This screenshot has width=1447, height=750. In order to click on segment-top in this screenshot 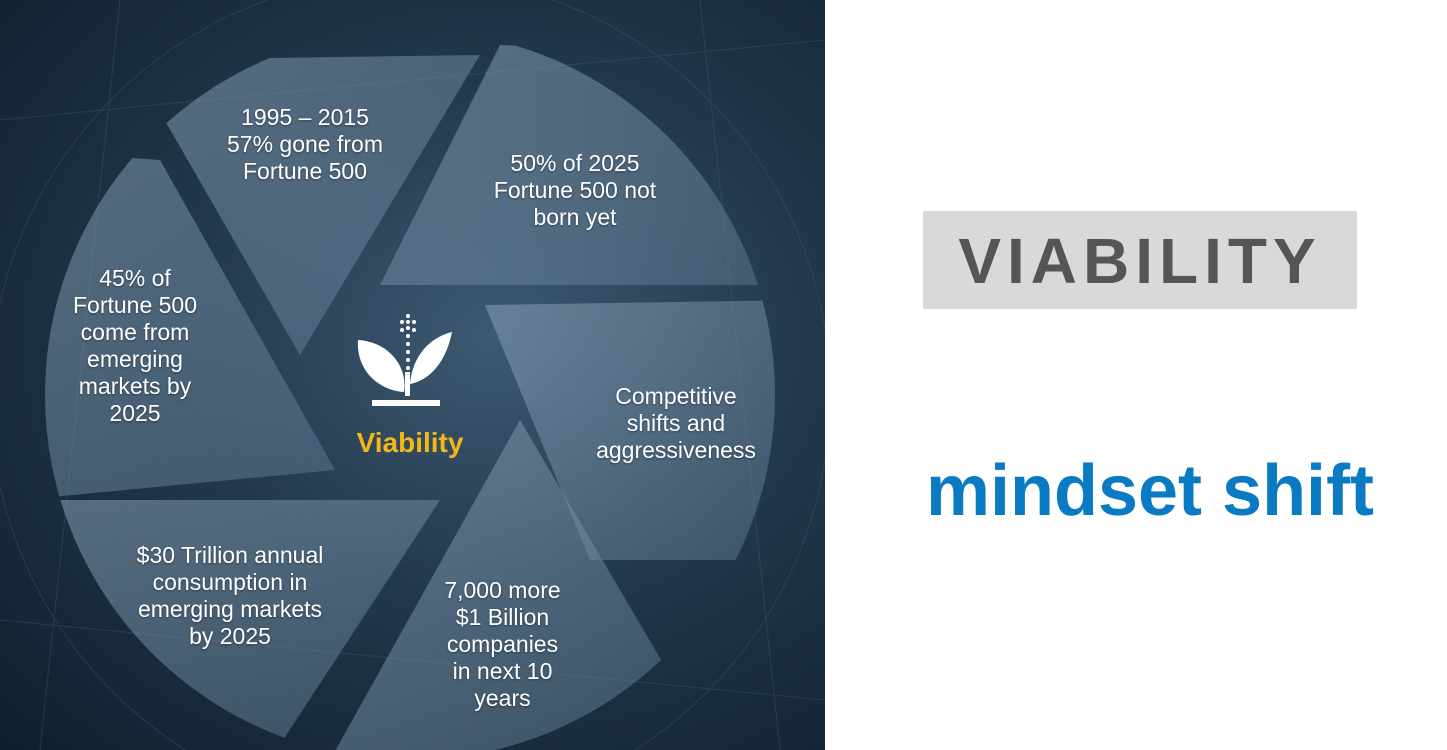, I will do `click(305, 205)`.